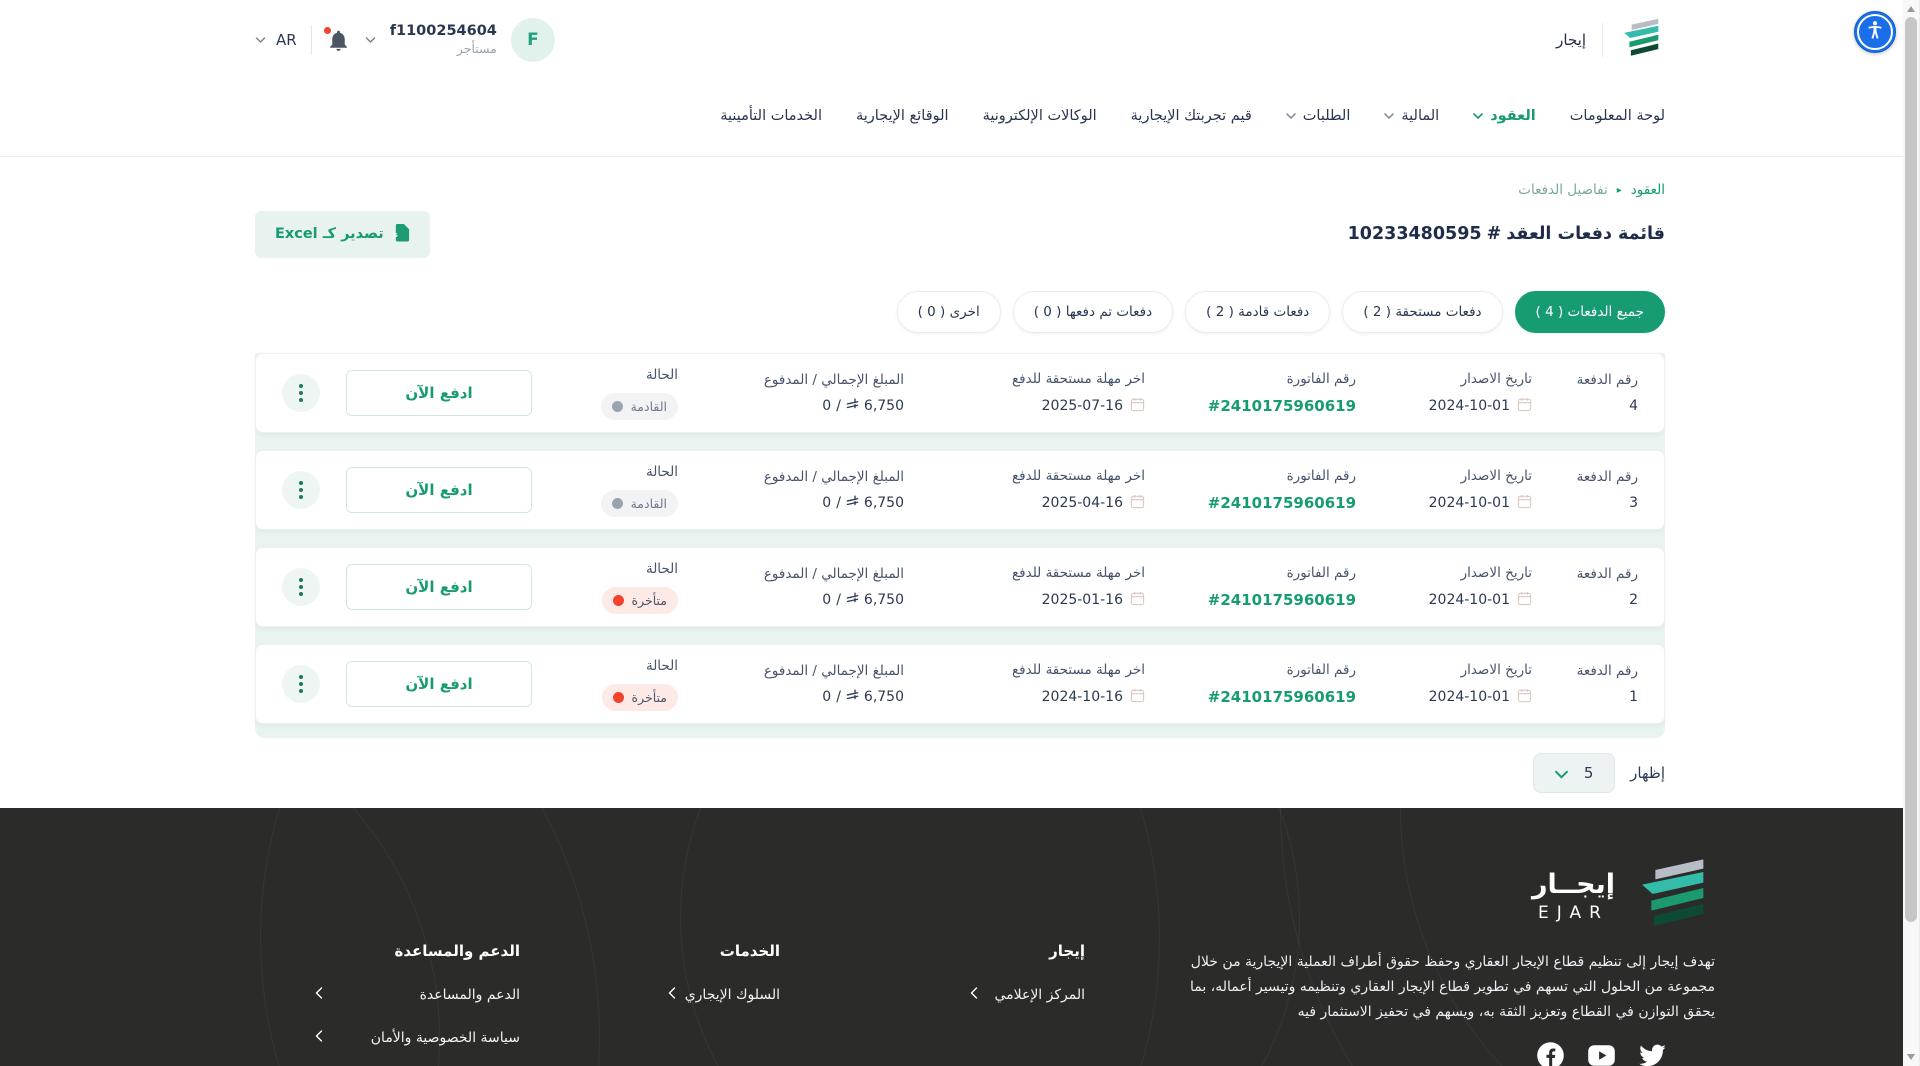  Describe the element at coordinates (417, 995) in the screenshot. I see `footer-link-support: الدعم والمساعدة` at that location.